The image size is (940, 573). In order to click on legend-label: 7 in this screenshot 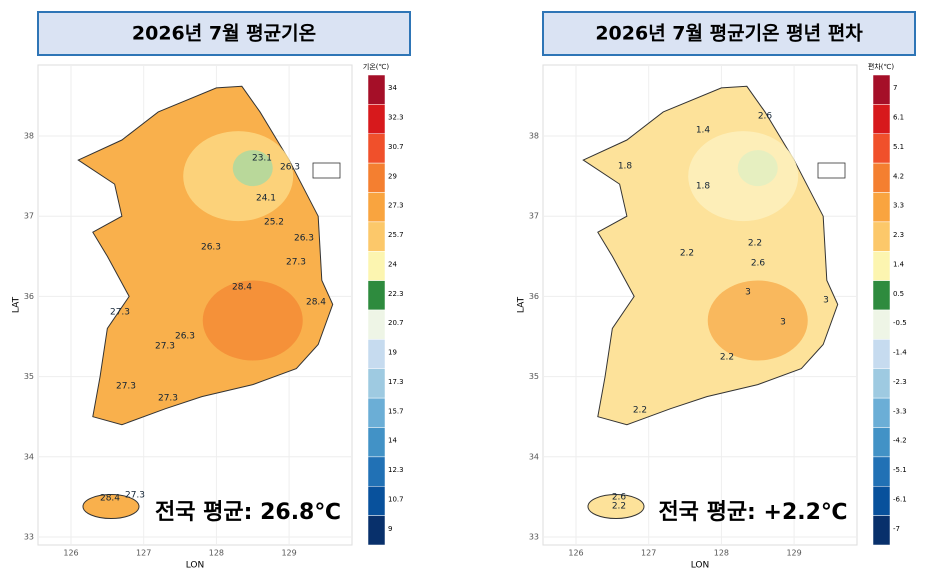, I will do `click(895, 88)`.